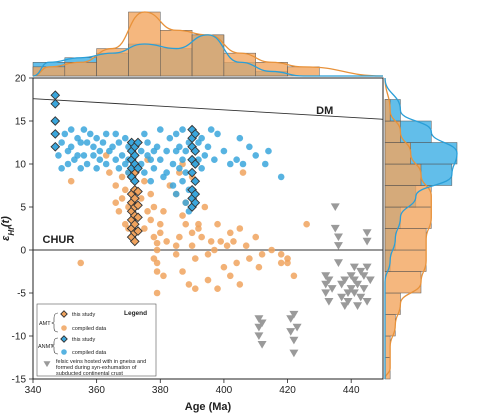 This screenshot has height=415, width=489. I want to click on y-tick-label: 0, so click(23, 251).